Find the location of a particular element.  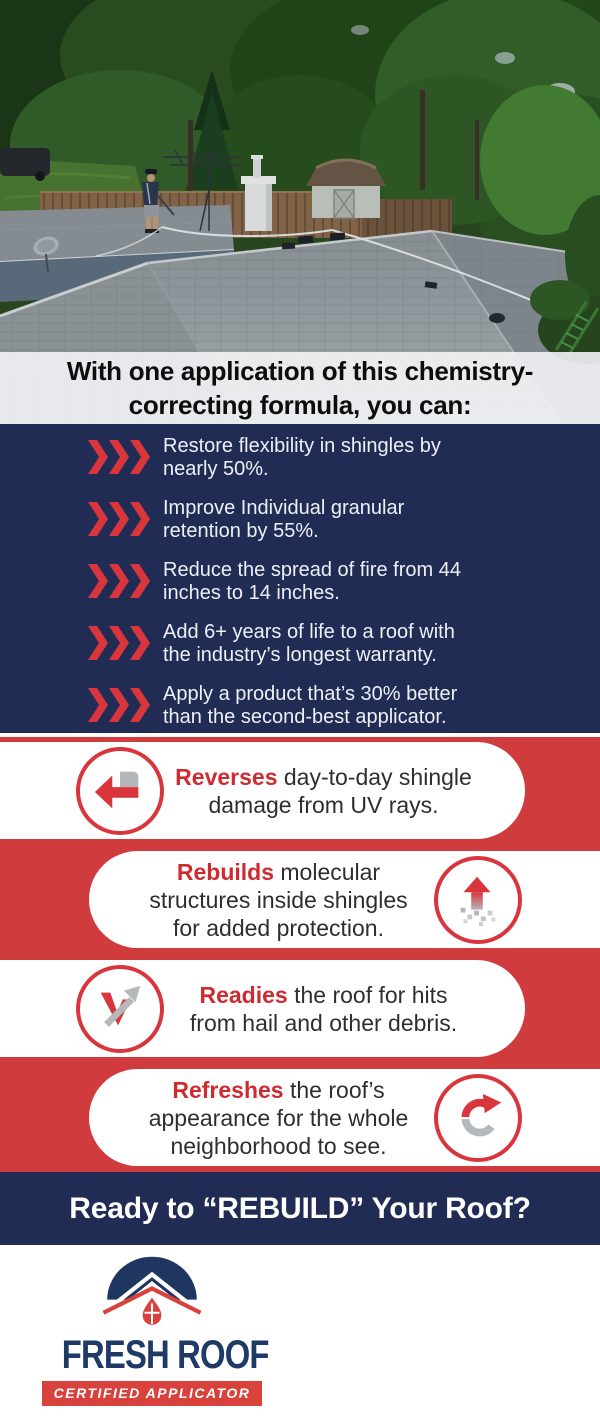

logo-tagline: CERTIFIED APPLICATOR is located at coordinates (152, 1393).